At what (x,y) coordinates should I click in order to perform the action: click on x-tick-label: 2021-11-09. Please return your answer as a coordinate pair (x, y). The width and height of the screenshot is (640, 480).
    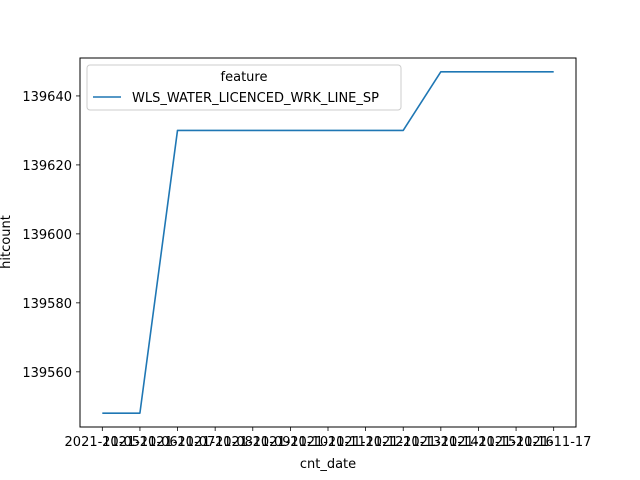
    Looking at the image, I should click on (253, 442).